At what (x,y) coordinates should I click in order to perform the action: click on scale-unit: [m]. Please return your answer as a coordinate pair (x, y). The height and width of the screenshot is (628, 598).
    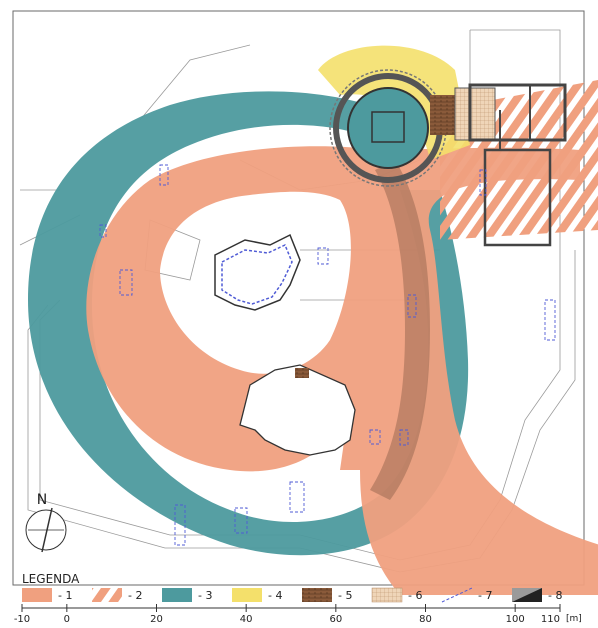
    Looking at the image, I should click on (574, 619).